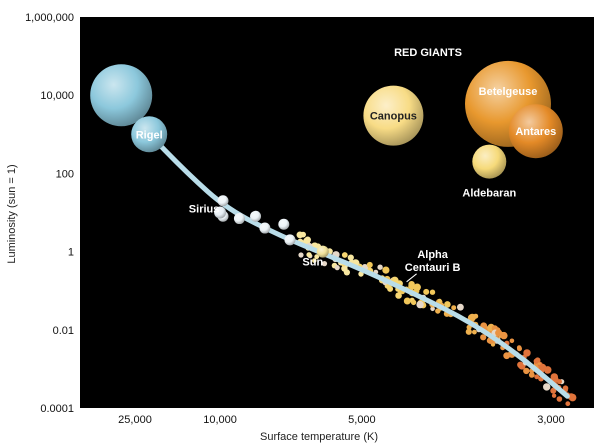 The image size is (596, 446). I want to click on y-tick-labels: 0.0001 0.01 1 100 10,000 1,000,000, so click(49, 213).